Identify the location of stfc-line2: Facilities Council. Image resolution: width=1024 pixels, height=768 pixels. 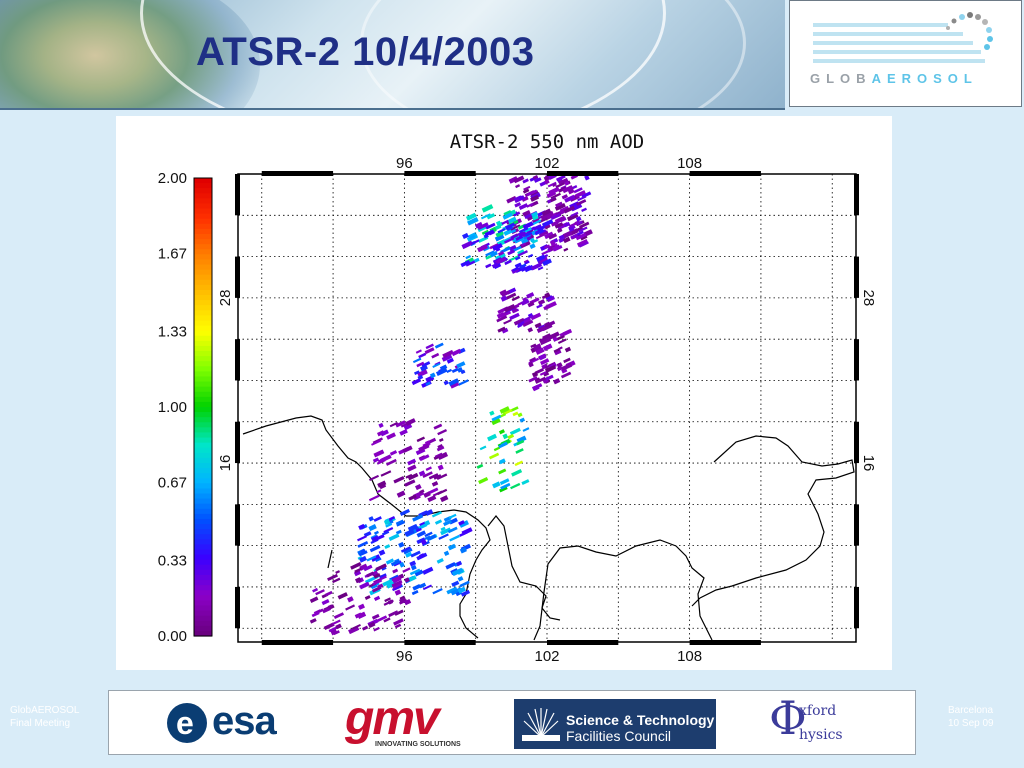
(619, 736).